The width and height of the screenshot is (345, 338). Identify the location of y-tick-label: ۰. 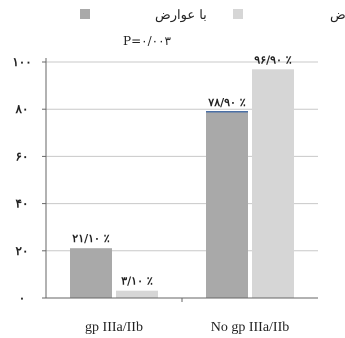
(22, 298).